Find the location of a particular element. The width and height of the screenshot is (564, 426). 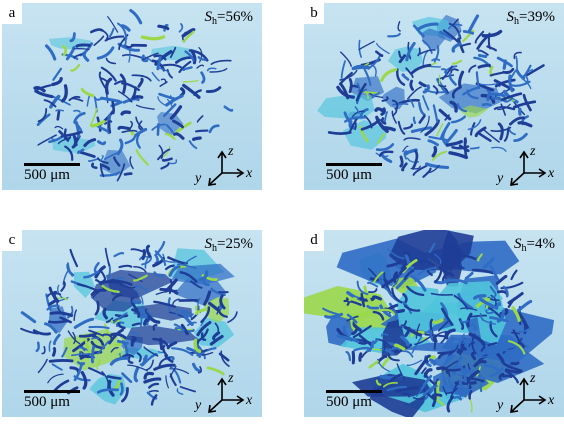

saturation-label: Sh=56% is located at coordinates (228, 18).